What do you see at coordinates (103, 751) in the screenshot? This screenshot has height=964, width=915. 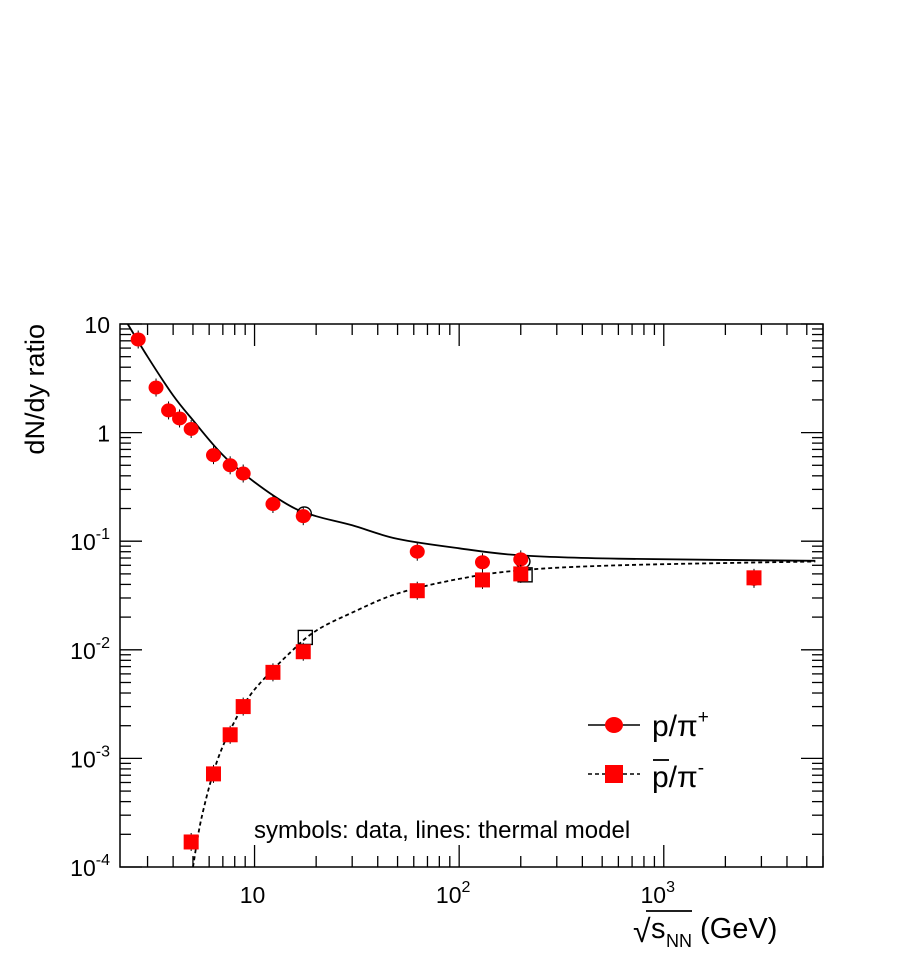 I see `y-tick-label-exponent: -3` at bounding box center [103, 751].